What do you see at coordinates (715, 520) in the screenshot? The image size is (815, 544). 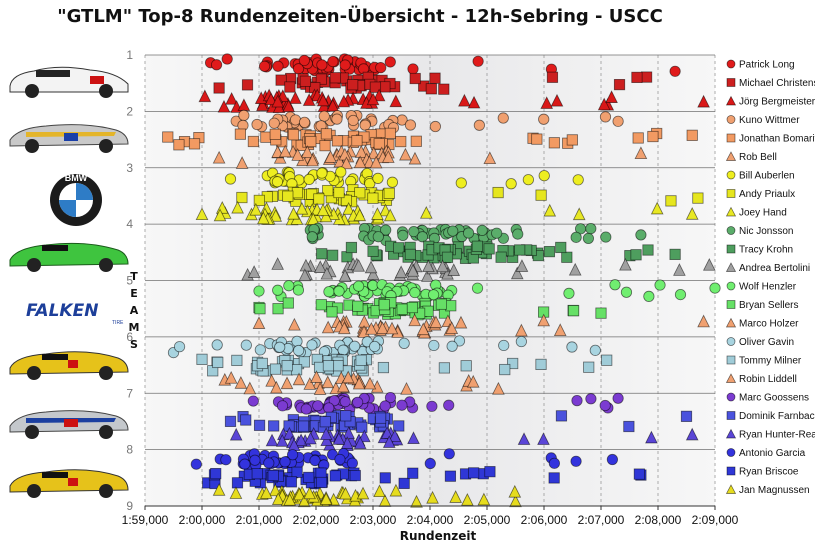 I see `x-tick-label: 2:09,000` at bounding box center [715, 520].